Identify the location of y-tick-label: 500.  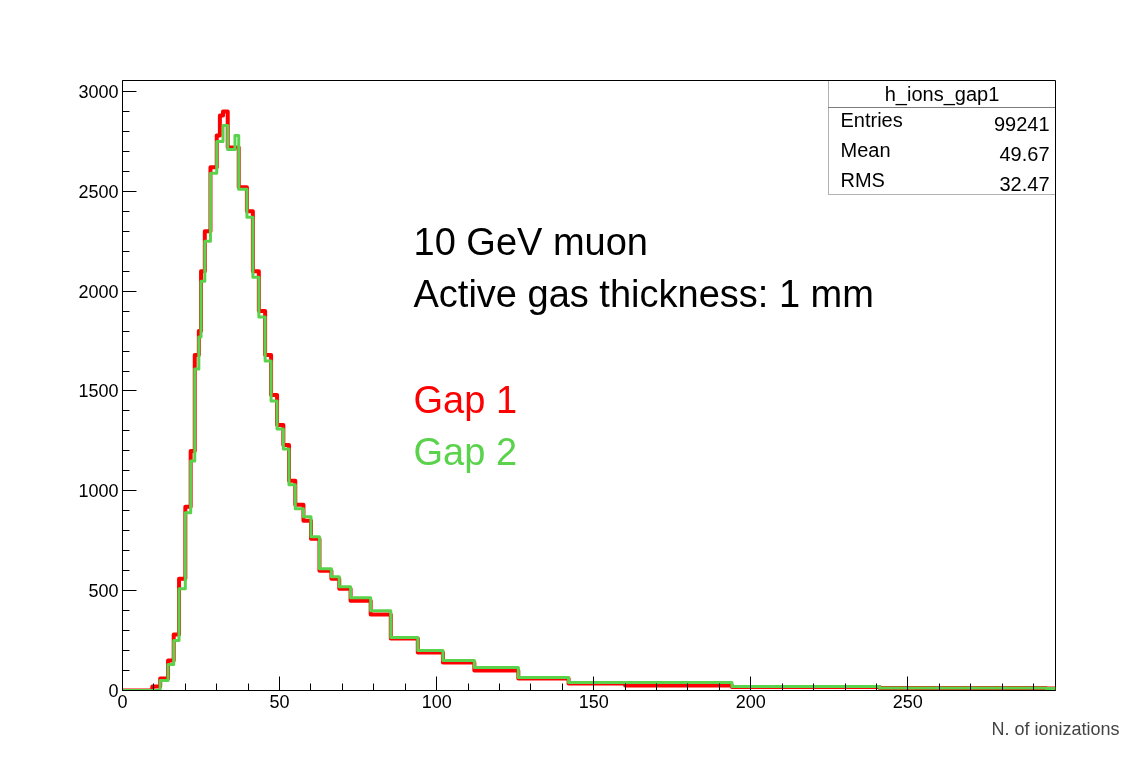
(103, 591).